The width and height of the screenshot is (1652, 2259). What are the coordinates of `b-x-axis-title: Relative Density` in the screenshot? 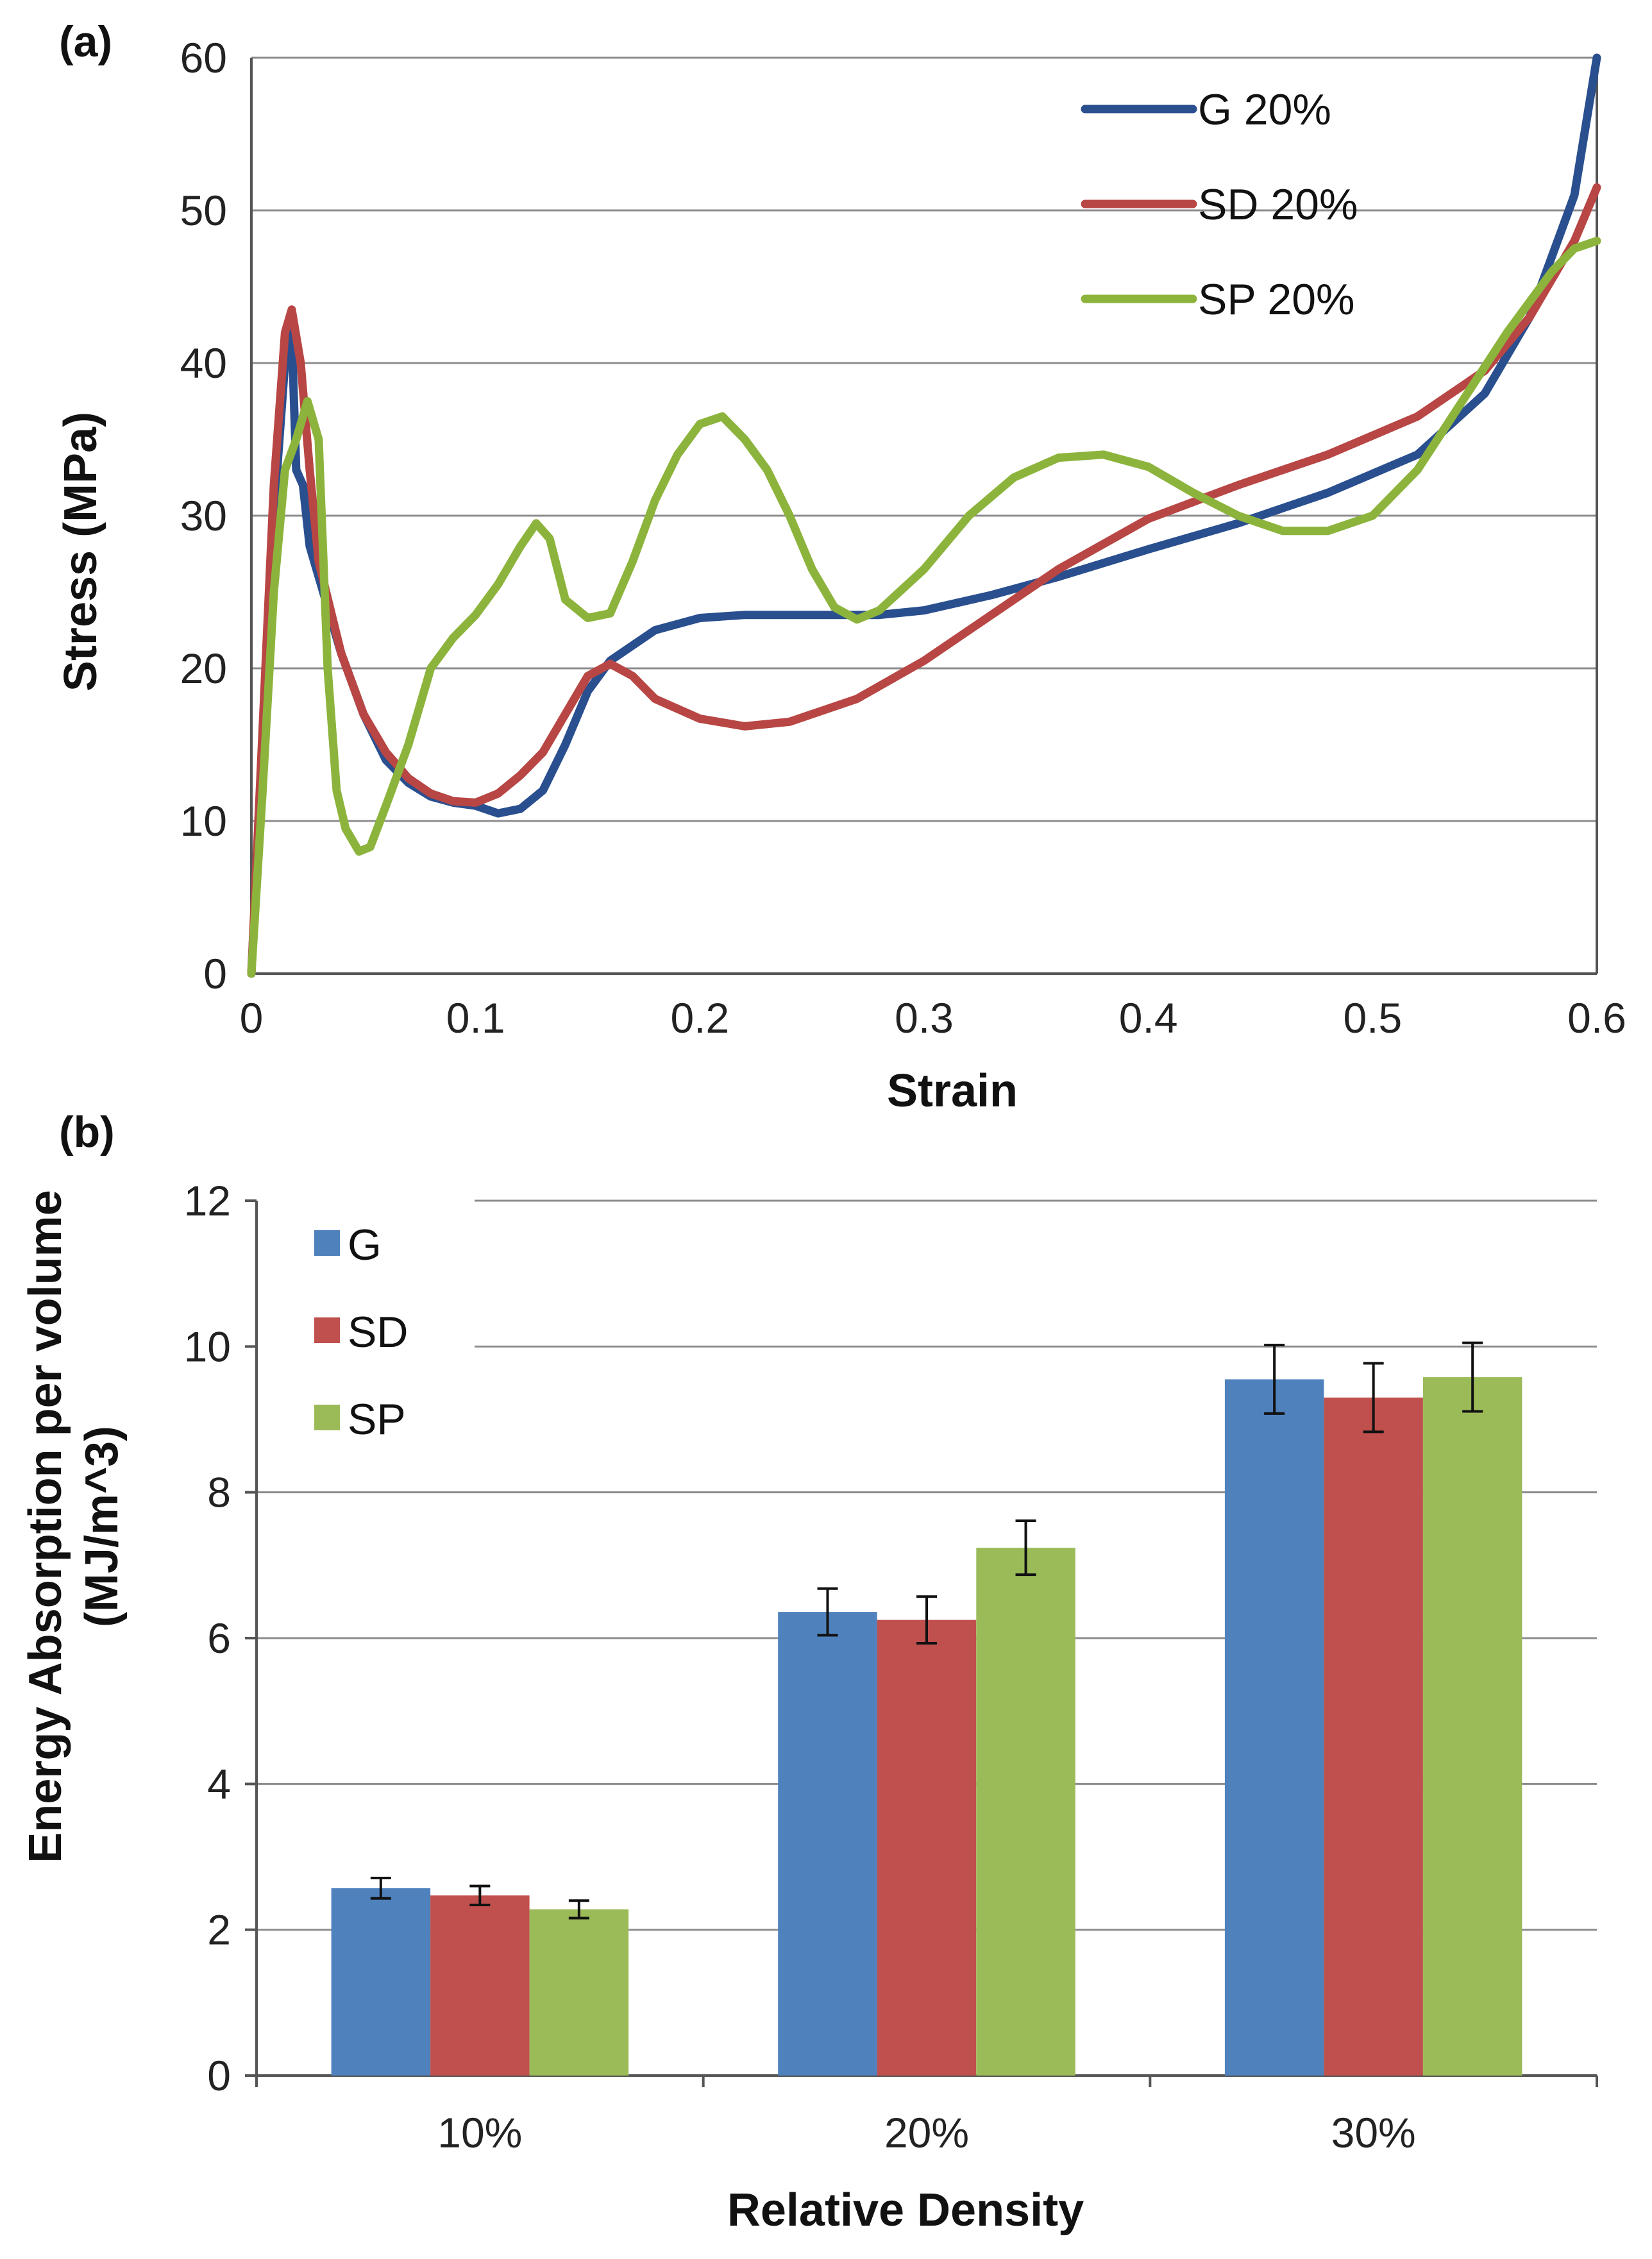 It's located at (905, 2210).